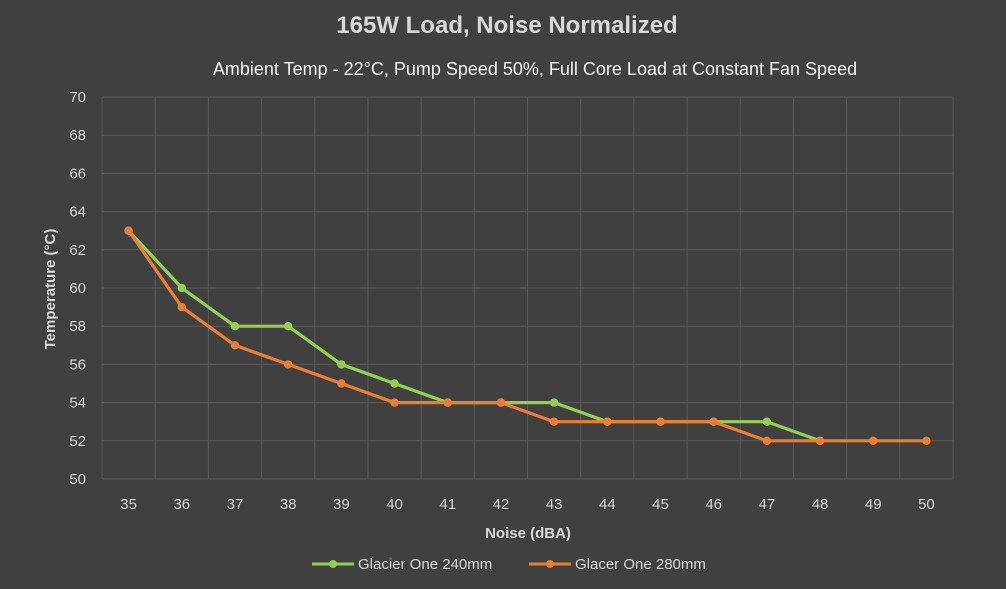 The width and height of the screenshot is (1006, 589). What do you see at coordinates (50, 289) in the screenshot?
I see `y-axis-label: Temperature (°C)` at bounding box center [50, 289].